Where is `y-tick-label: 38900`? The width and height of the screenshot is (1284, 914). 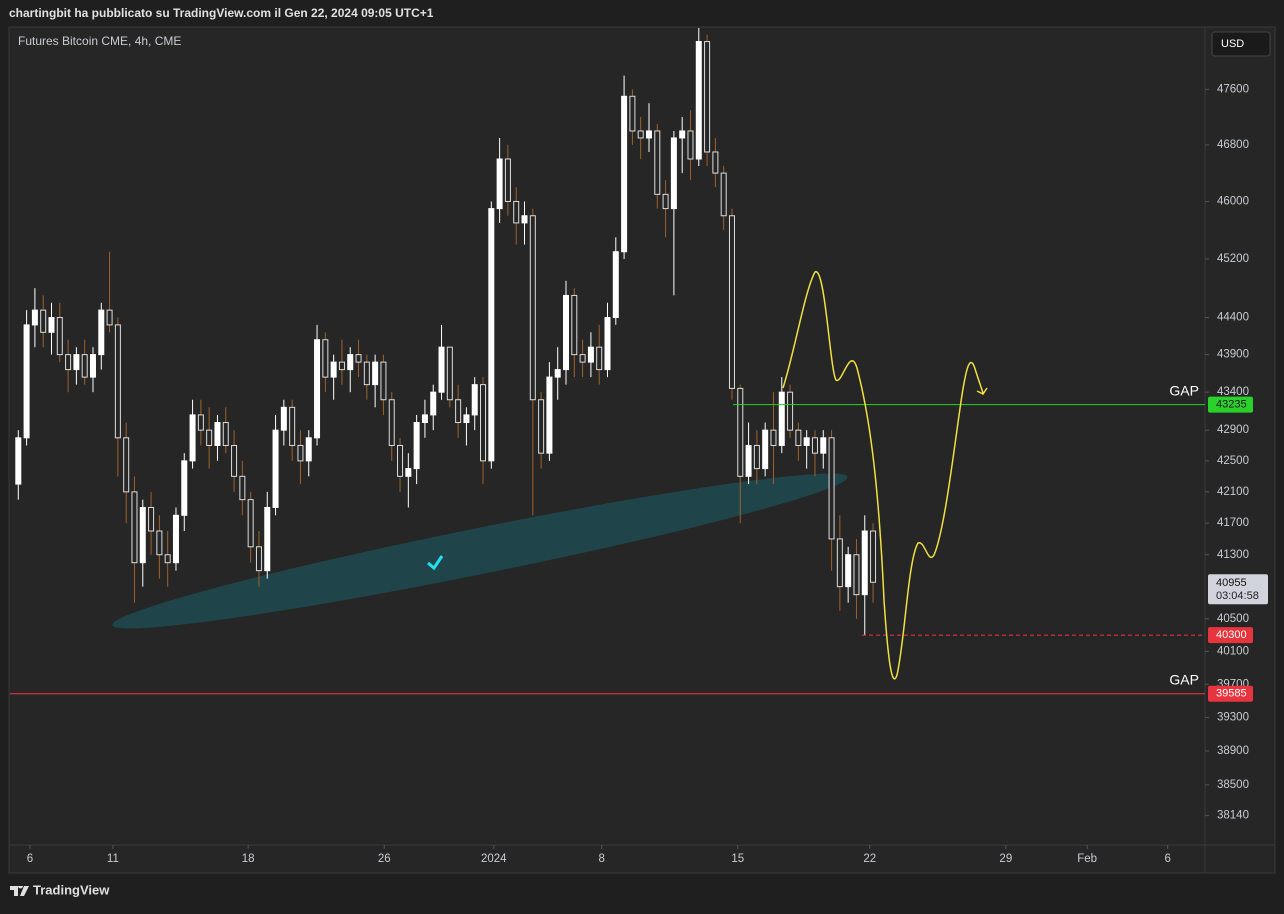
y-tick-label: 38900 is located at coordinates (1233, 751).